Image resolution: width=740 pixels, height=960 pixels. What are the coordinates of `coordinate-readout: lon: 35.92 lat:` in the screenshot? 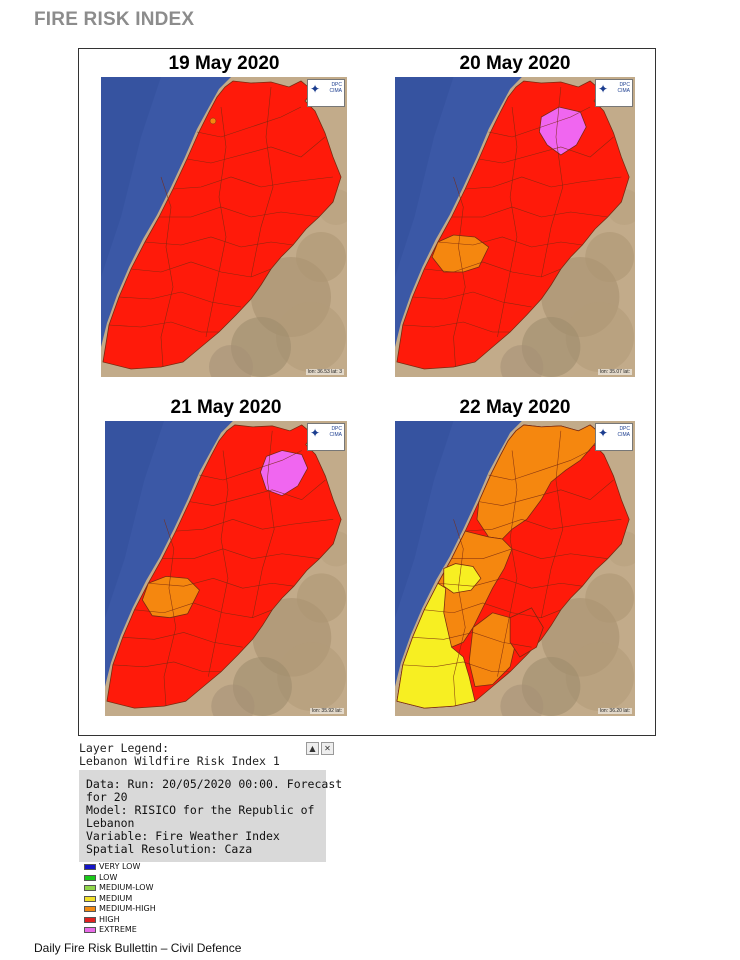 It's located at (326, 711).